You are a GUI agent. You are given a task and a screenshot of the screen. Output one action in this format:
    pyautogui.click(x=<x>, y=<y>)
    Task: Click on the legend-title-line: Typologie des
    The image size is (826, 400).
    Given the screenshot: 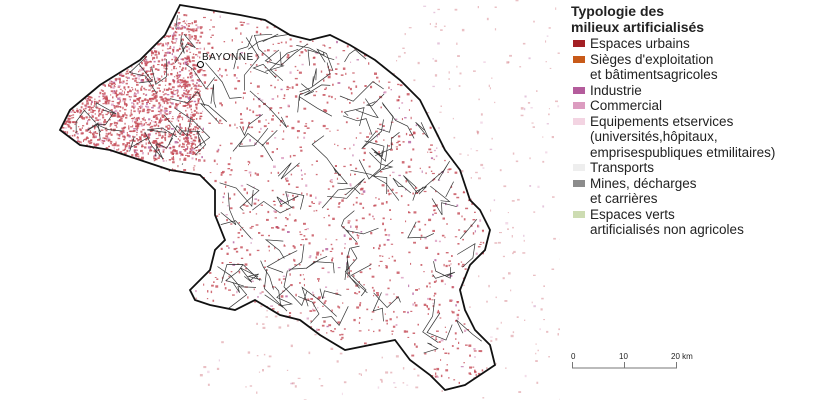 What is the action you would take?
    pyautogui.click(x=618, y=11)
    